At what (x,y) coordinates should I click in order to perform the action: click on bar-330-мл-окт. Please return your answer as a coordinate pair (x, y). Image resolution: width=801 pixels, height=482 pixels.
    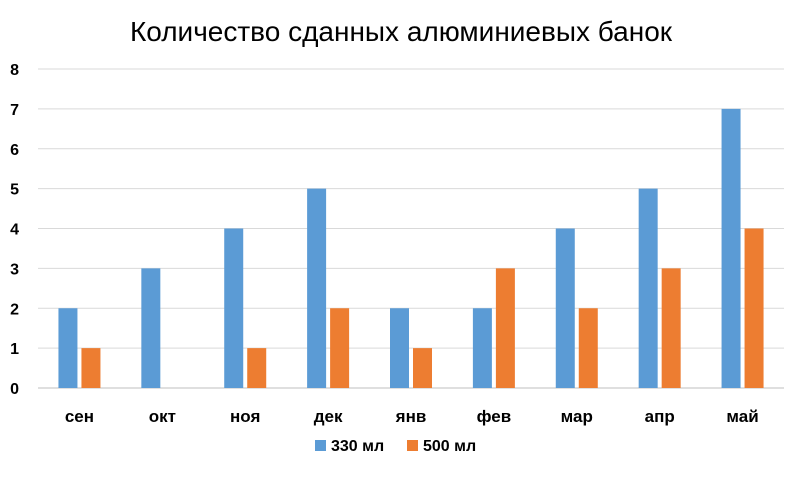
    Looking at the image, I should click on (151, 328).